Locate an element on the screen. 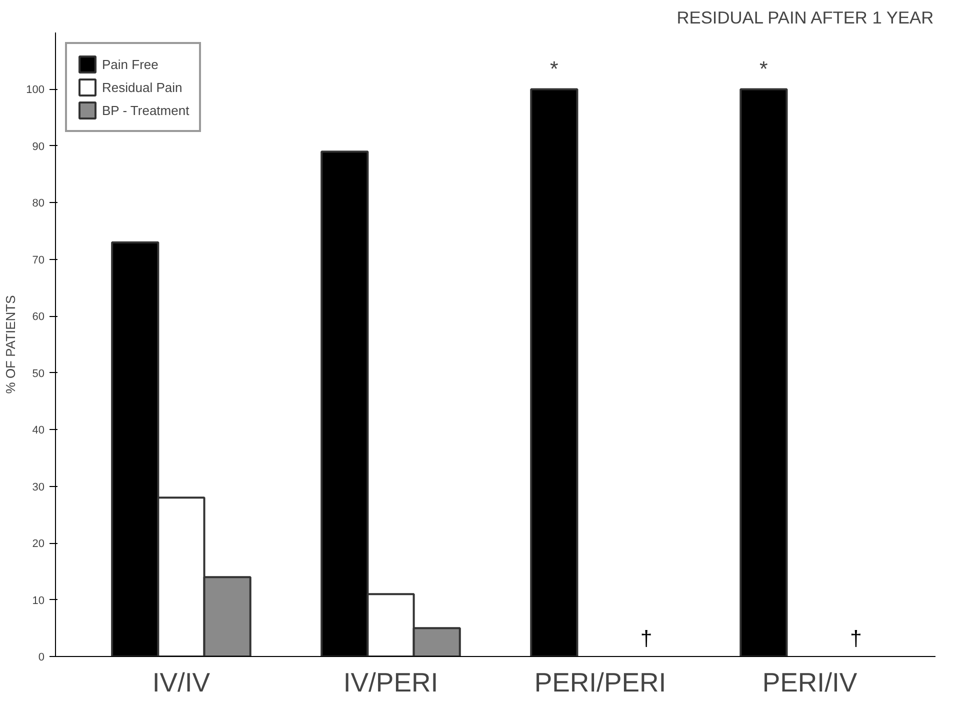 The width and height of the screenshot is (957, 718). legend-label: Residual Pain is located at coordinates (142, 87).